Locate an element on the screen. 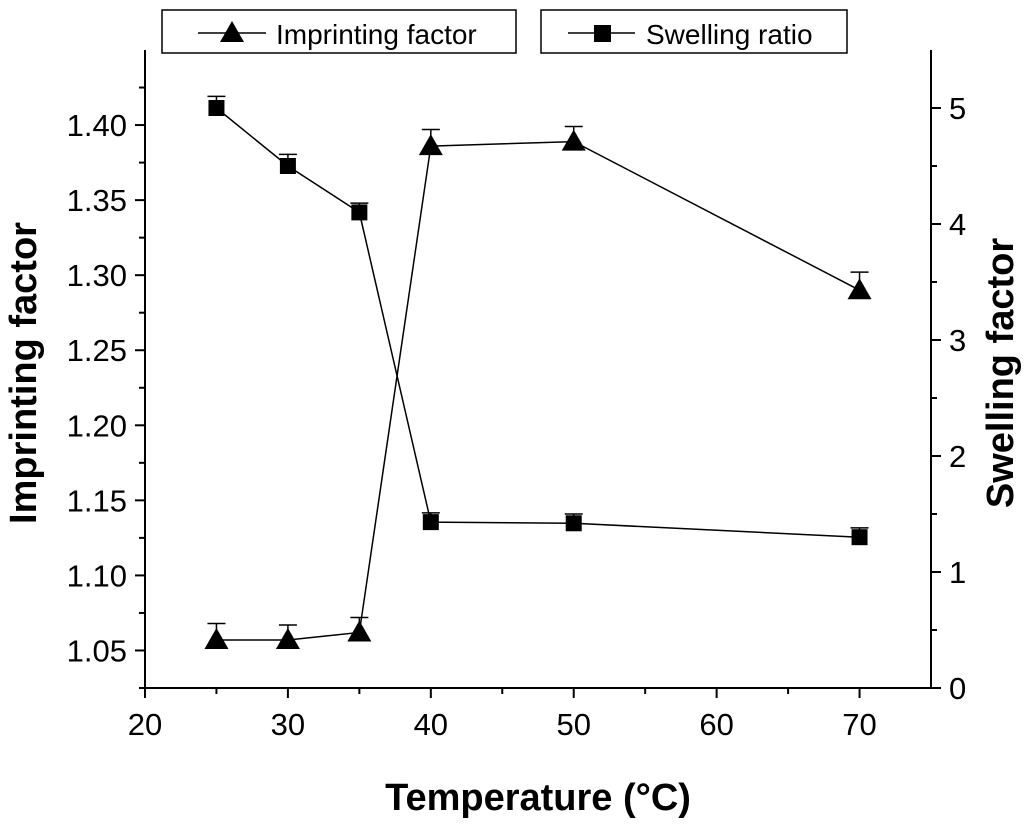 This screenshot has width=1024, height=825. x-tick-label: 30 is located at coordinates (288, 724).